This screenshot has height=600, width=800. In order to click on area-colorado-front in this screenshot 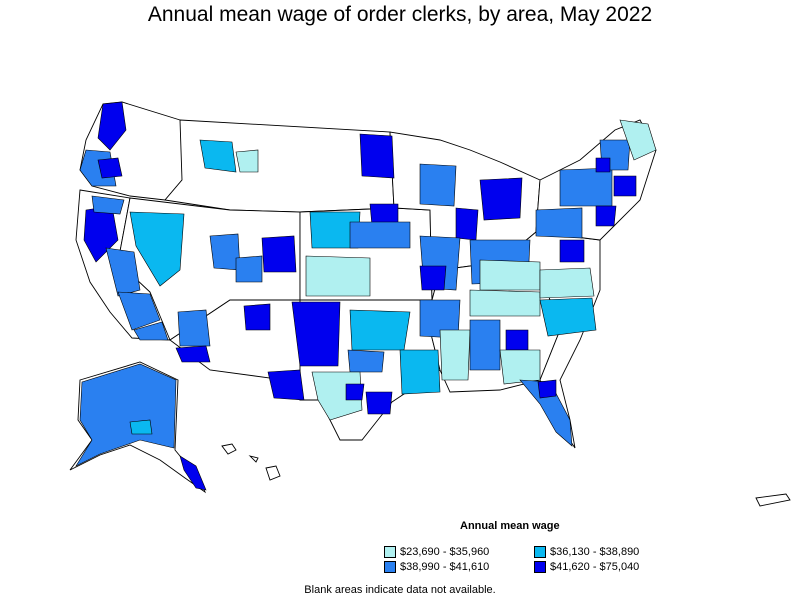, I will do `click(279, 254)`.